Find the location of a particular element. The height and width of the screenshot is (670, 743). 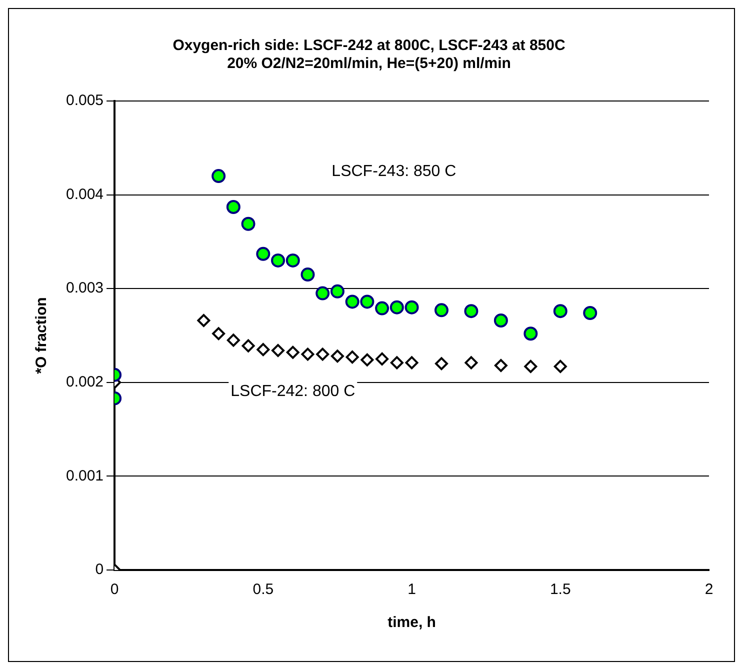

y-tick-label: 0.003 is located at coordinates (85, 288).